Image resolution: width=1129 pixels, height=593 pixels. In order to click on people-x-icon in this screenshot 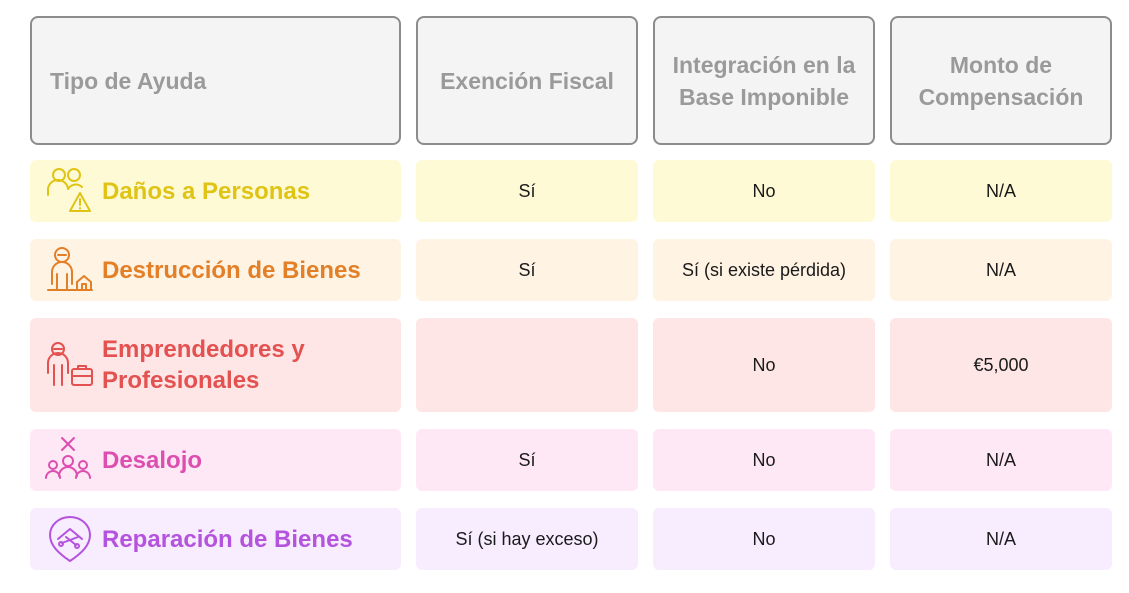, I will do `click(70, 460)`.